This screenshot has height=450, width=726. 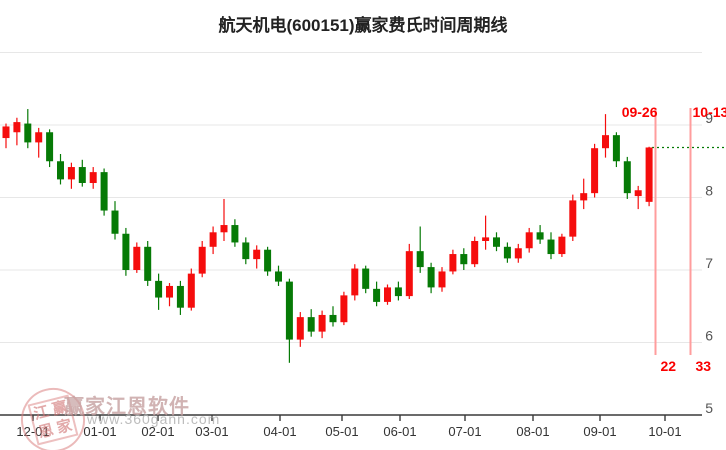 What do you see at coordinates (709, 408) in the screenshot?
I see `y-axis-label: 5` at bounding box center [709, 408].